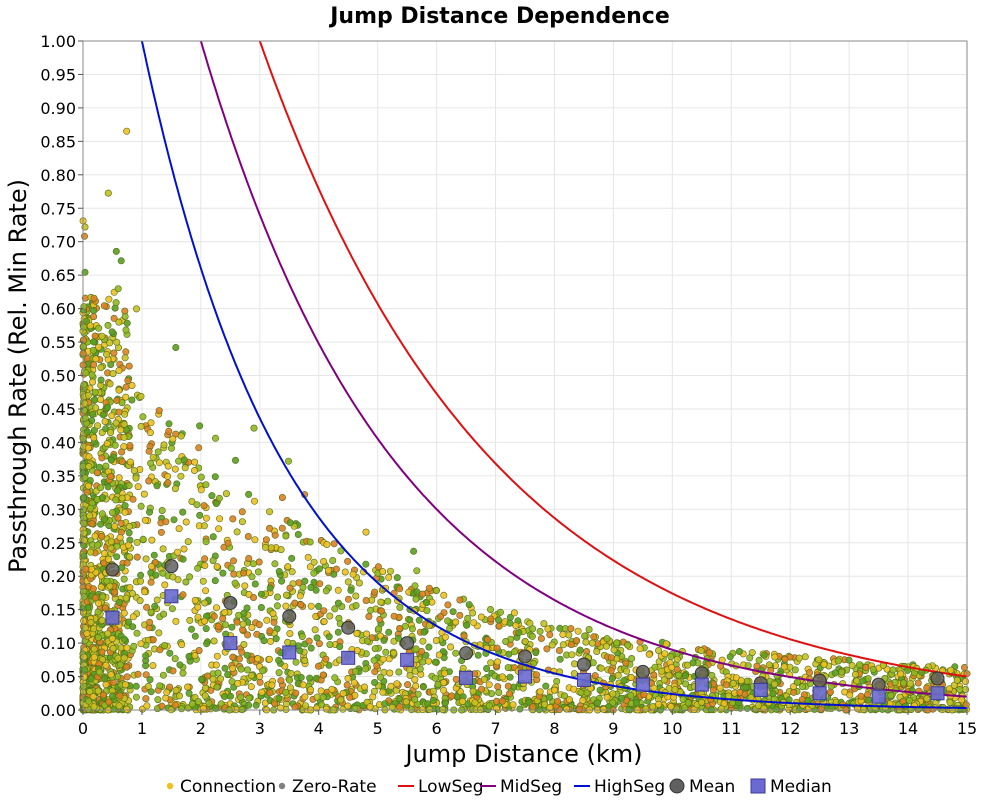 This screenshot has width=1000, height=800. Describe the element at coordinates (849, 728) in the screenshot. I see `x-tick-label: 13` at that location.